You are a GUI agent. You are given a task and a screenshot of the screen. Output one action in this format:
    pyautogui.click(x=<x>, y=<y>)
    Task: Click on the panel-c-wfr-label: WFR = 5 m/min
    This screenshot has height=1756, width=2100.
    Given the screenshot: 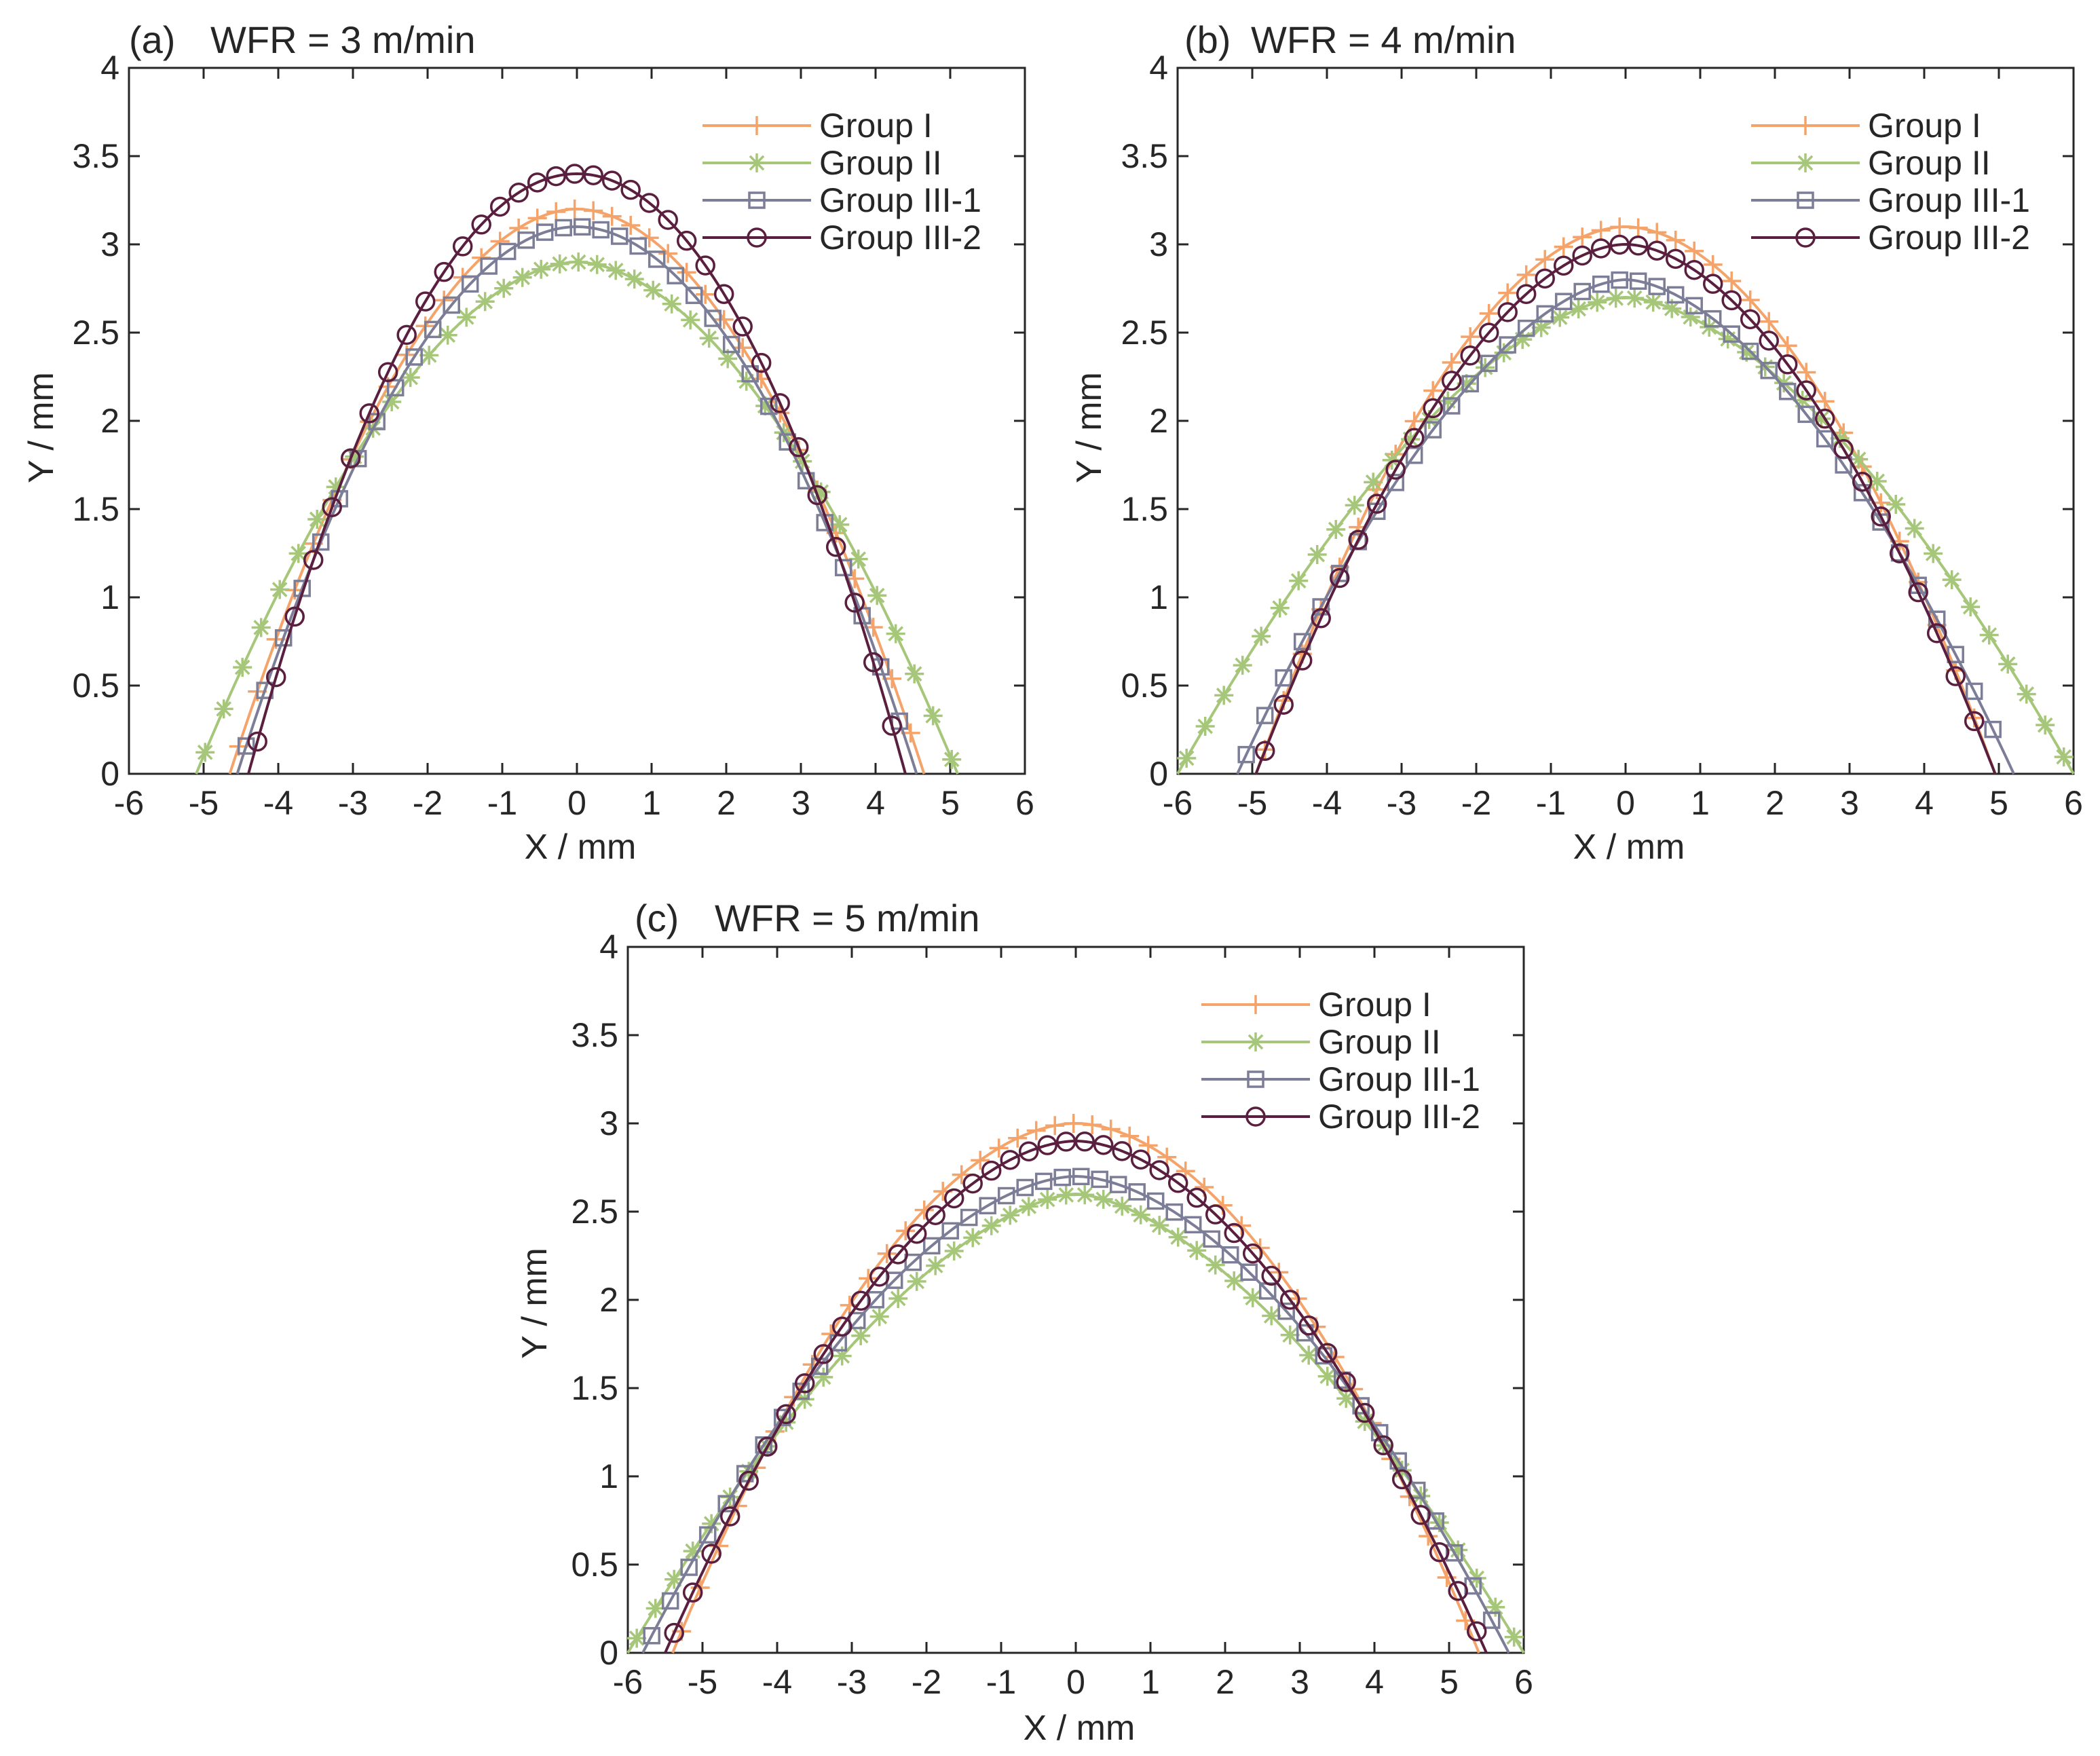 What is the action you would take?
    pyautogui.click(x=847, y=918)
    